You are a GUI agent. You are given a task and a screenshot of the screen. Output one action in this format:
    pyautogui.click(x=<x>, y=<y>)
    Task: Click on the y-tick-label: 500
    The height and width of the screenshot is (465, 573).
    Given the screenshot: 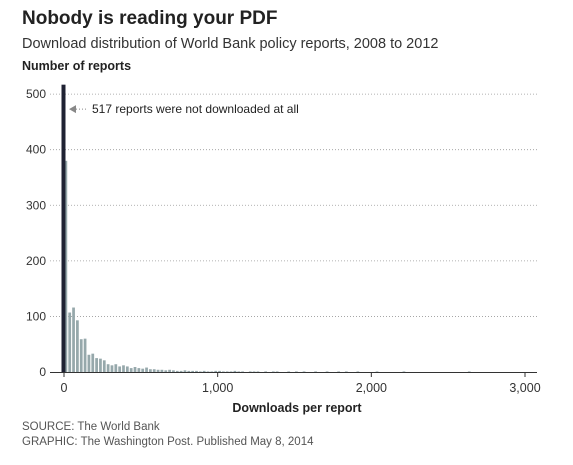 What is the action you would take?
    pyautogui.click(x=36, y=94)
    